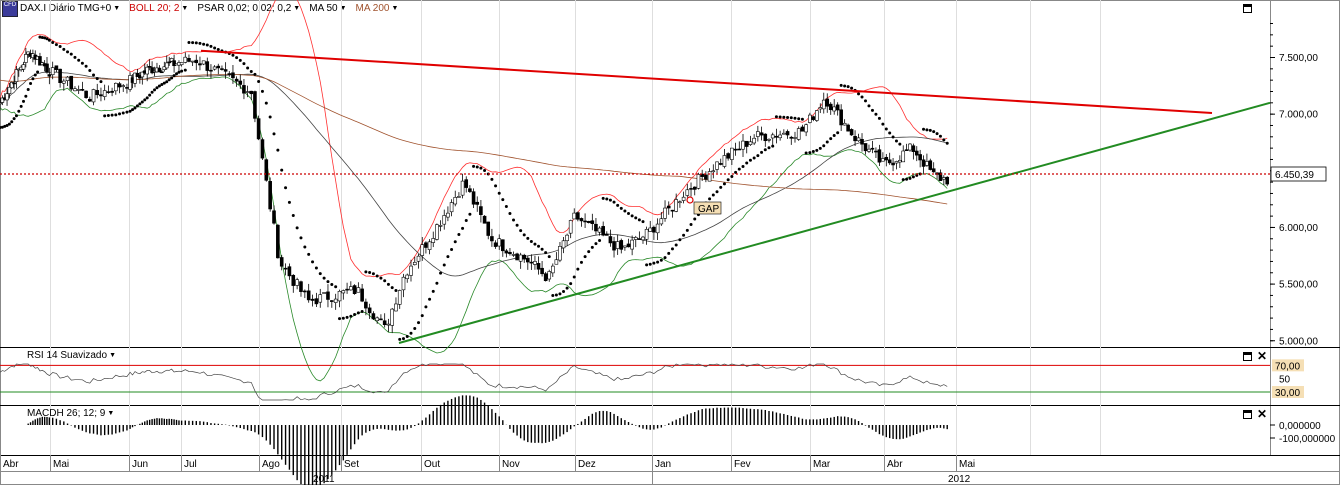 The width and height of the screenshot is (1340, 485). Describe the element at coordinates (70, 413) in the screenshot. I see `macd-title: MACDH 26; 12; 9 ▼` at that location.